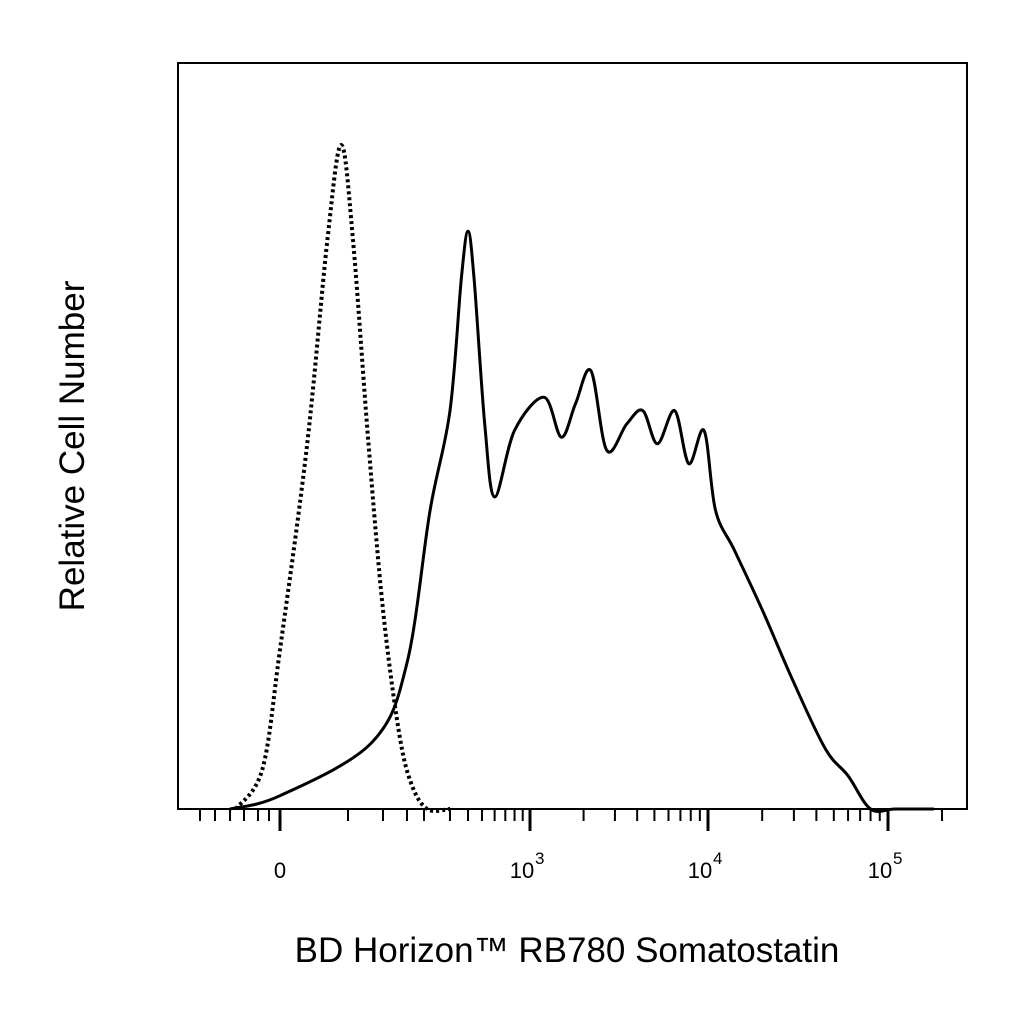 Image resolution: width=1024 pixels, height=1024 pixels. Describe the element at coordinates (567, 950) in the screenshot. I see `x-axis-title: BD Horizon™ RB780 Somatostatin` at that location.